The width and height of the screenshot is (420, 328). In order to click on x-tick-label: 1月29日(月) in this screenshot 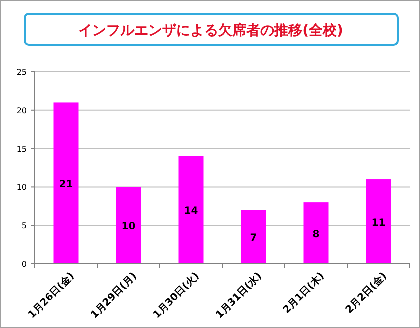, I will do `click(114, 296)`.